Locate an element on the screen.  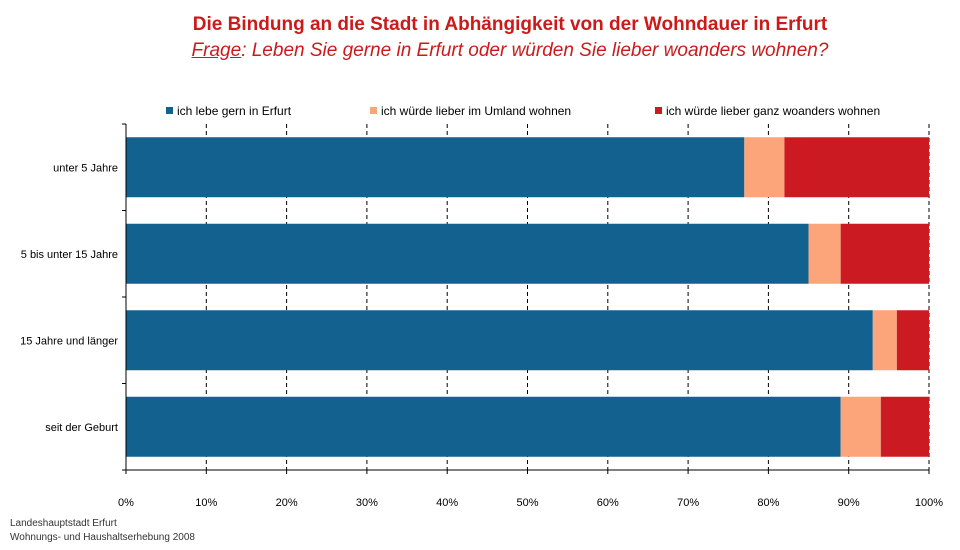
category-label: 5 bis unter 15 Jahre is located at coordinates (69, 255).